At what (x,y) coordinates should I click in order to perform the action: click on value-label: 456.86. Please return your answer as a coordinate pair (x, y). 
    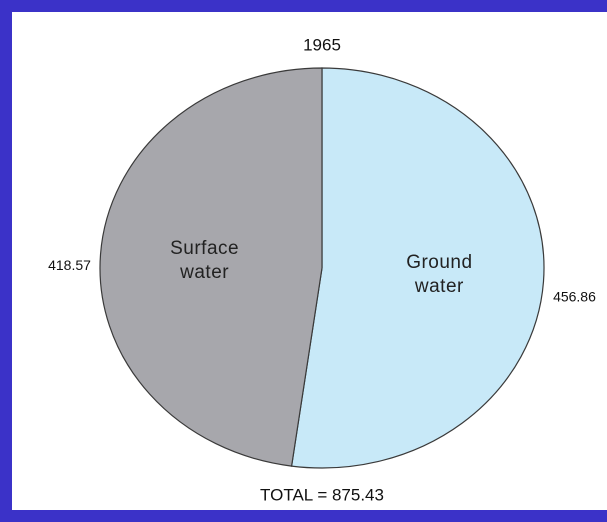
    Looking at the image, I should click on (574, 296).